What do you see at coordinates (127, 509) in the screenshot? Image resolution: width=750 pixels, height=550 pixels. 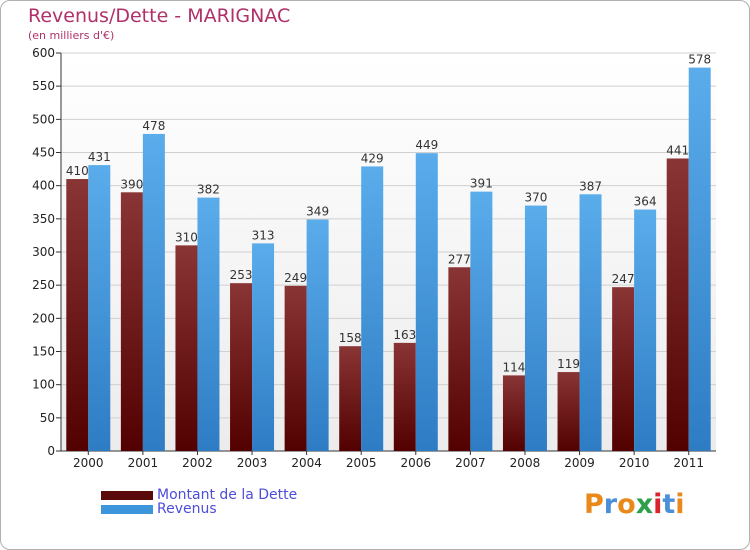 I see `legend-swatch-revenus` at bounding box center [127, 509].